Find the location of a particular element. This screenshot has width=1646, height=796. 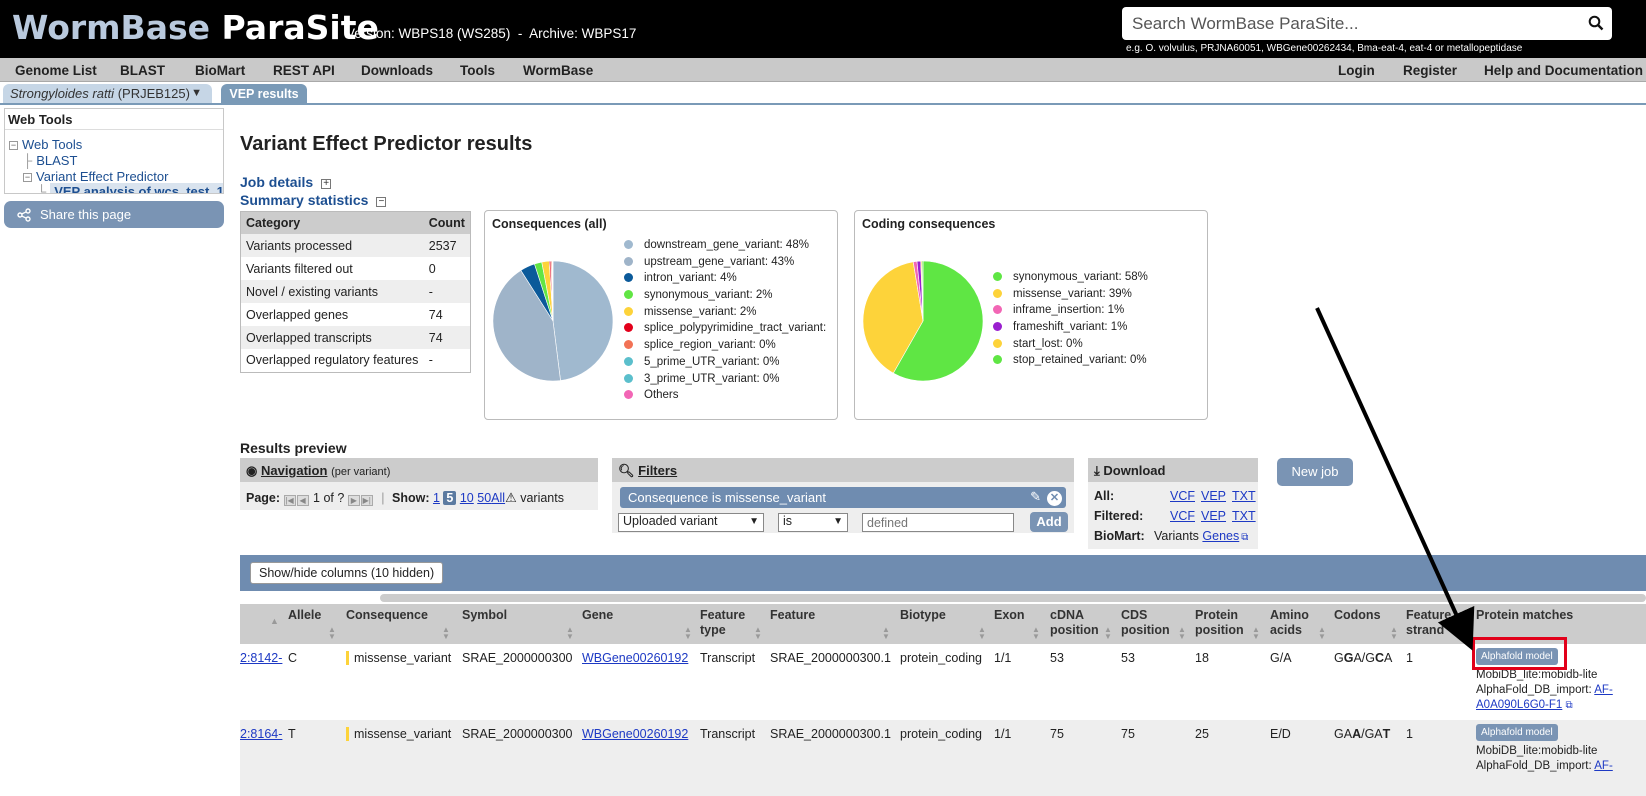

col-exon: Exon is located at coordinates (1009, 615).